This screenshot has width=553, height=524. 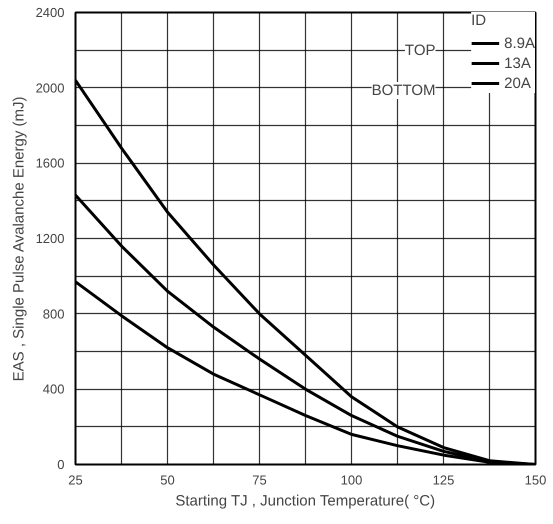 What do you see at coordinates (259, 480) in the screenshot?
I see `x-tick-label: 75` at bounding box center [259, 480].